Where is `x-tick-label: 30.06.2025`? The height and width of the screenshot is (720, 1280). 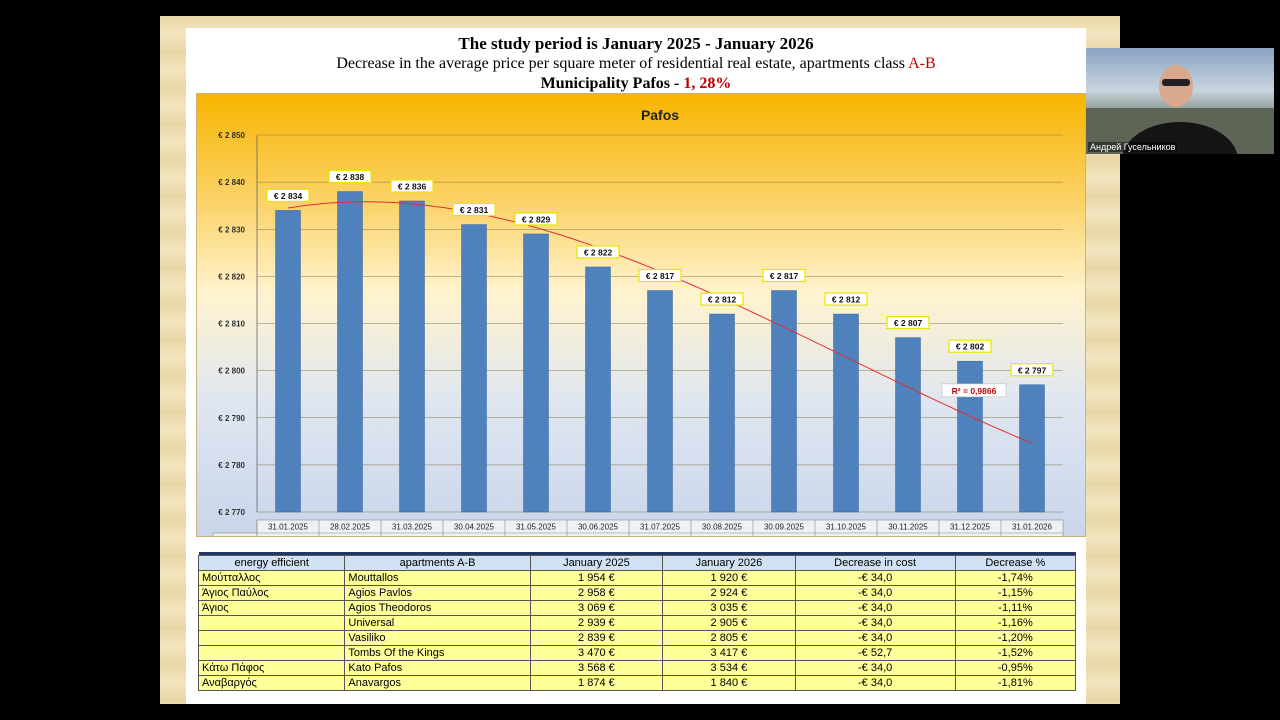
x-tick-label: 30.06.2025 is located at coordinates (598, 527).